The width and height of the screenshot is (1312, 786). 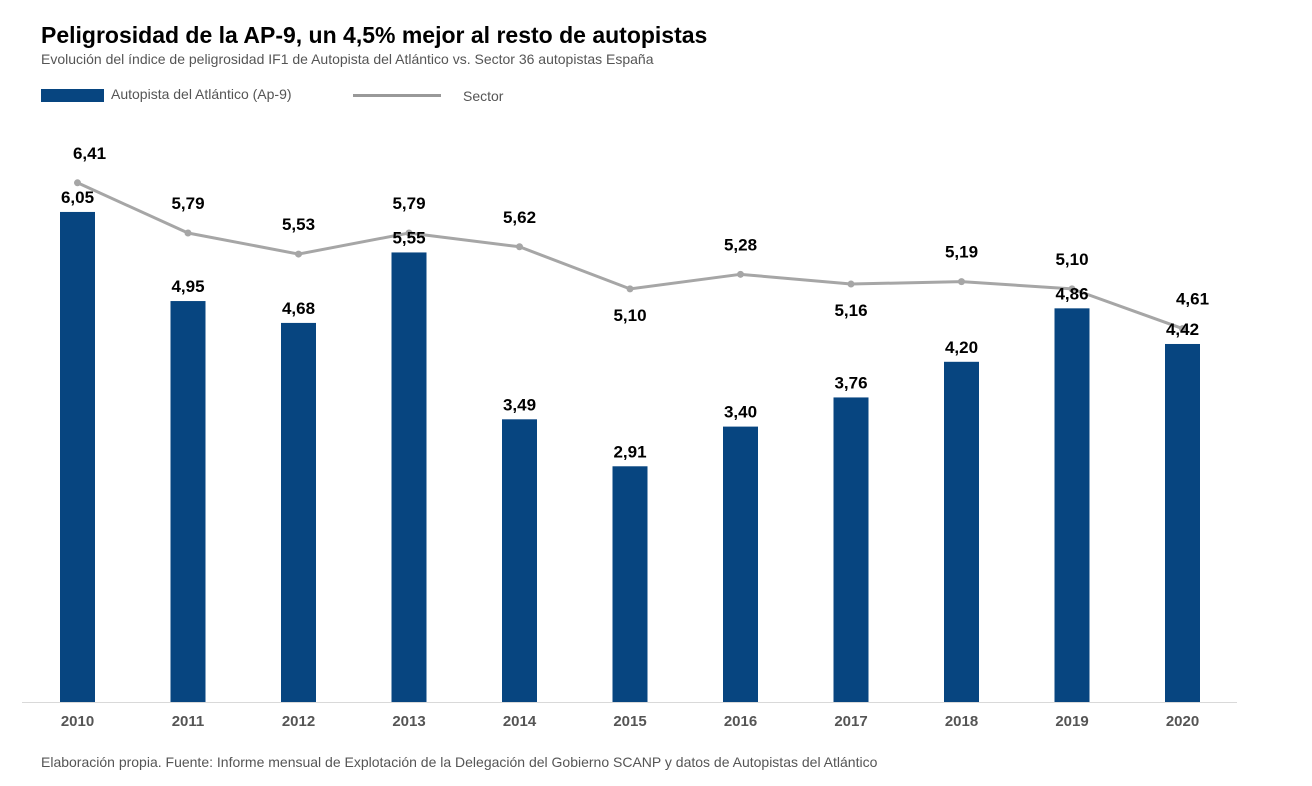 I want to click on bar-value-label-2013: 5,55, so click(x=408, y=237).